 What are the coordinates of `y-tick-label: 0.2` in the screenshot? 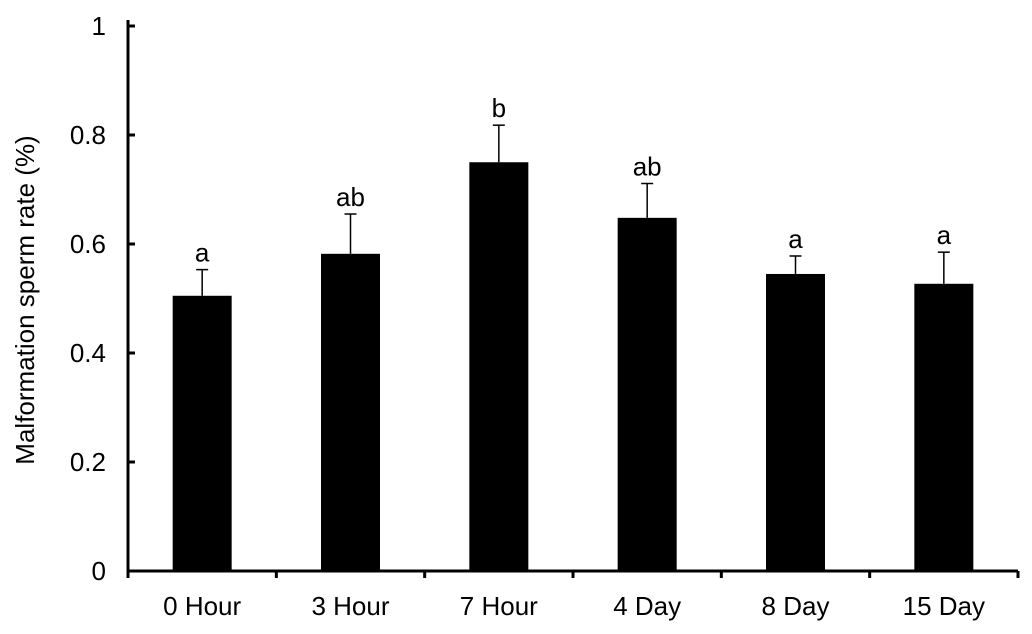 It's located at (88, 462).